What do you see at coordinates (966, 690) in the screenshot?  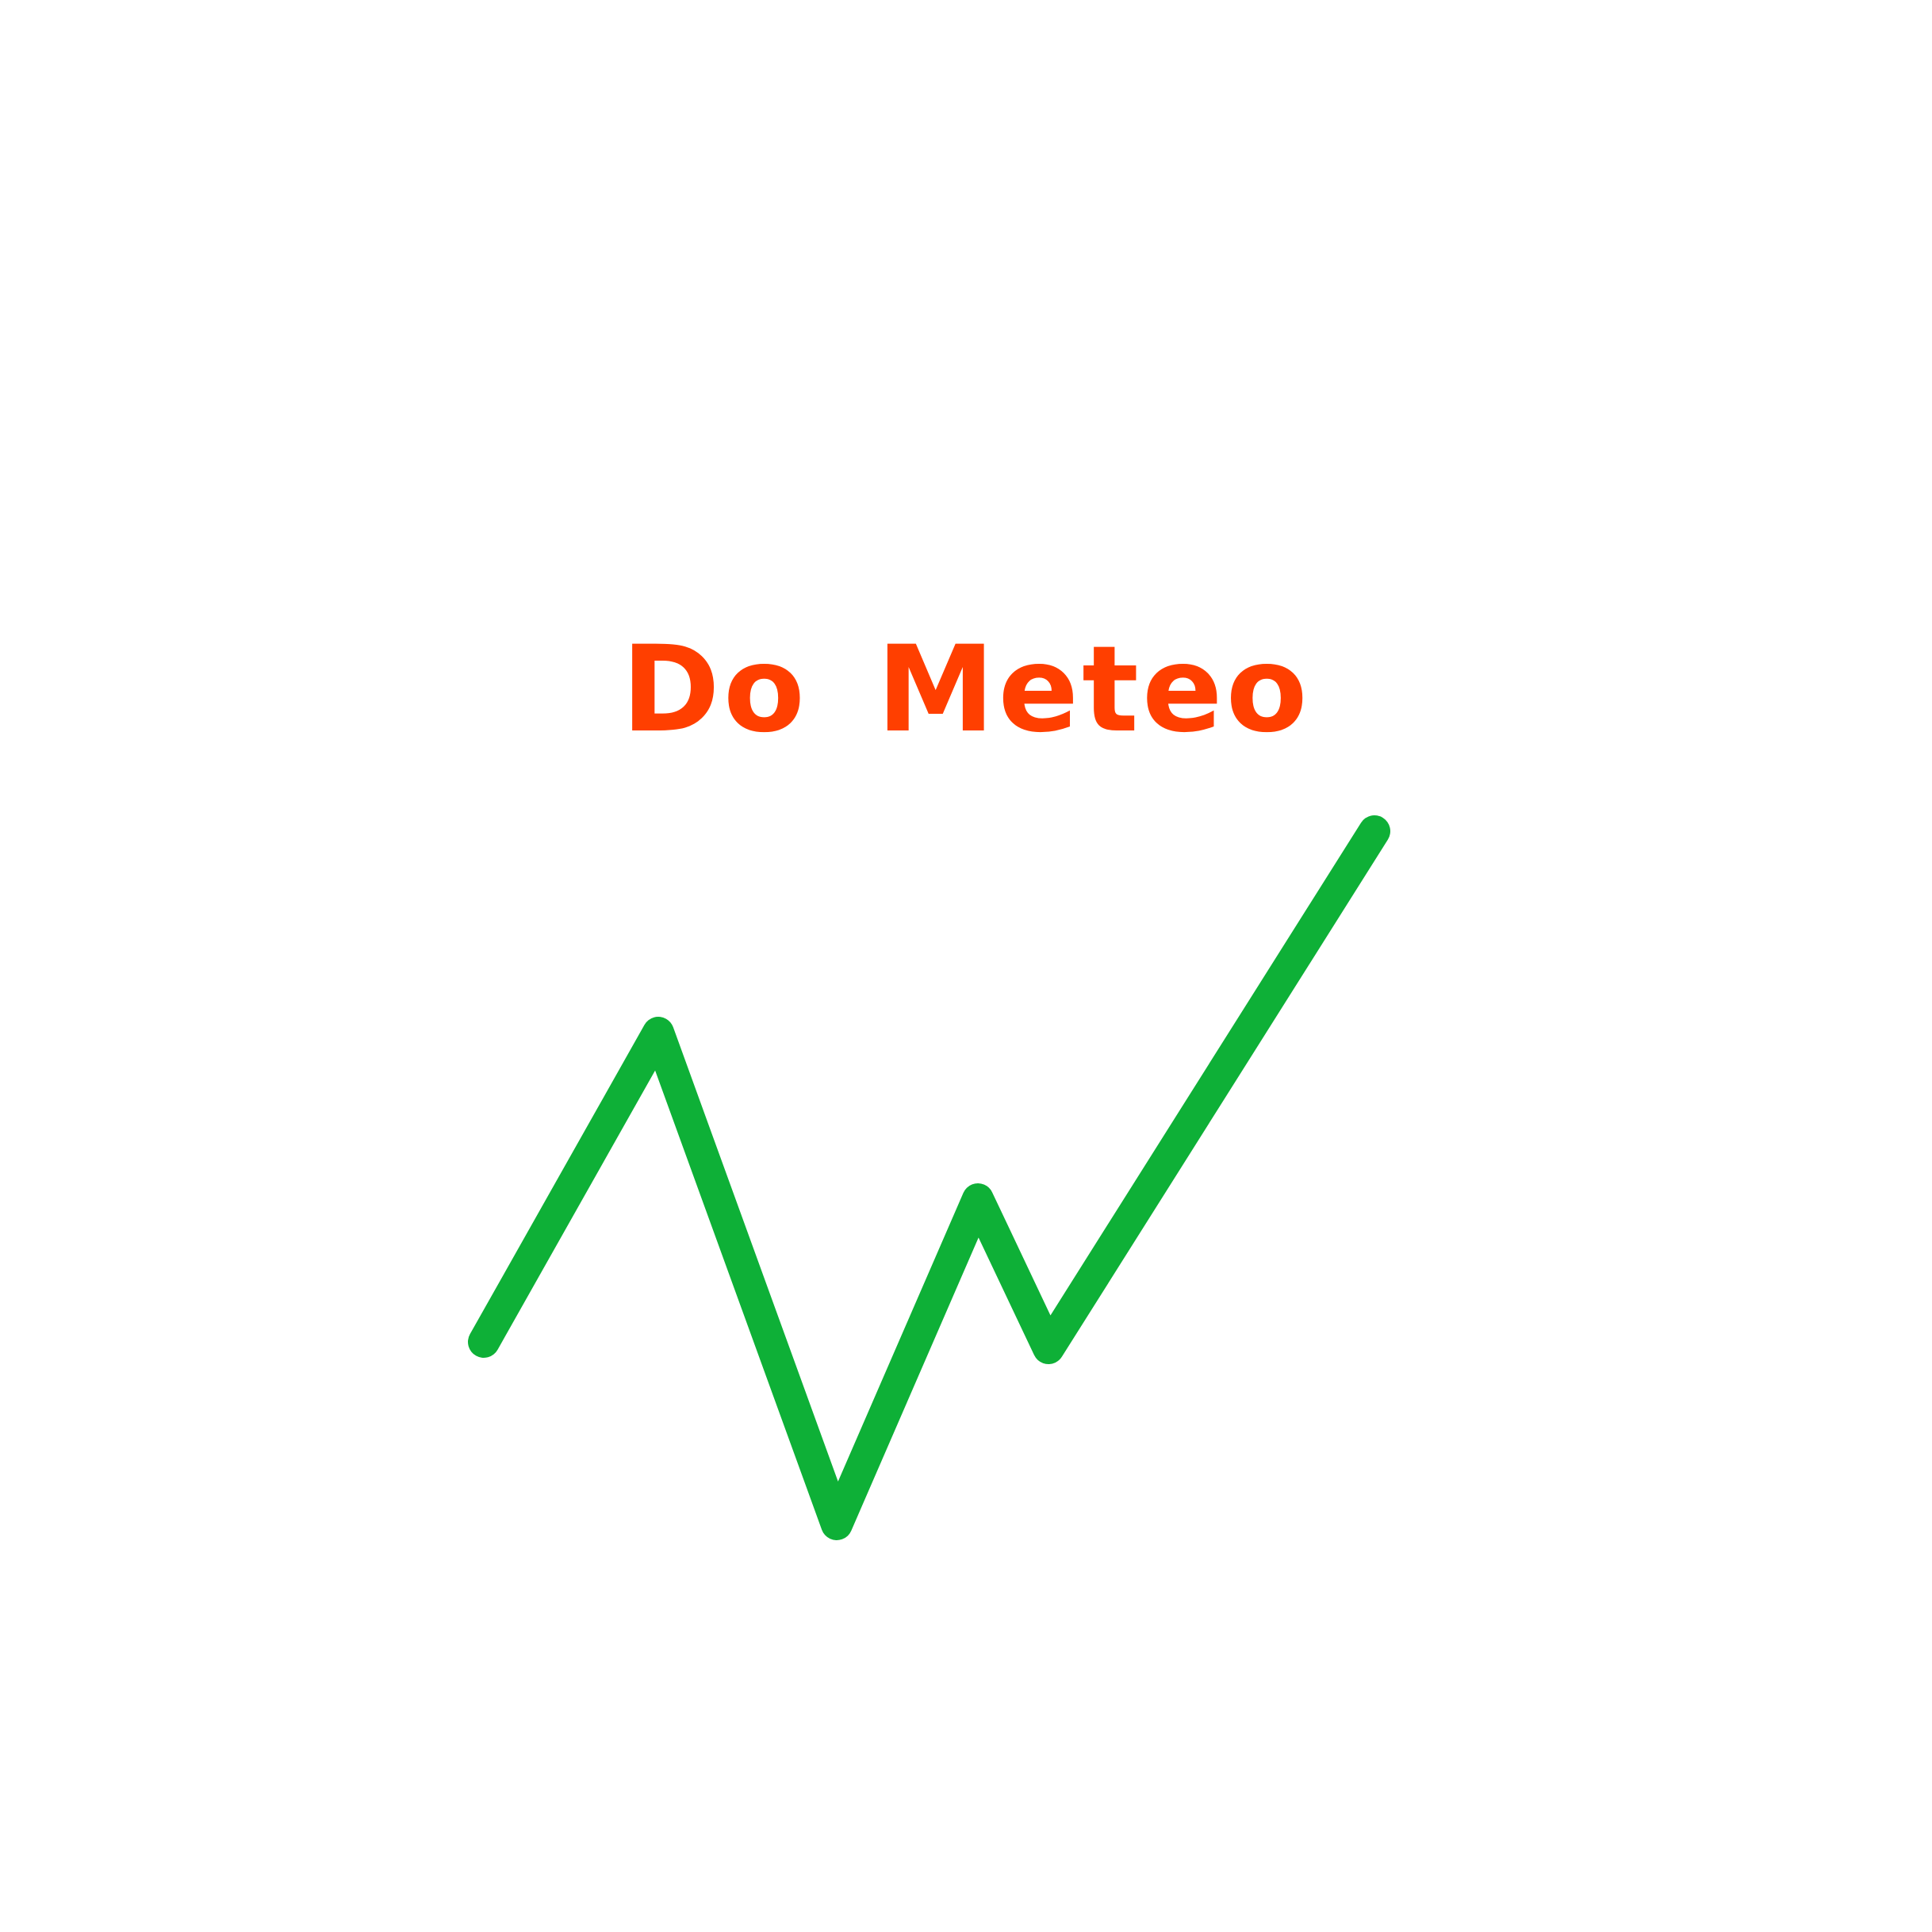 I see `logo-title: Do Meteo` at bounding box center [966, 690].